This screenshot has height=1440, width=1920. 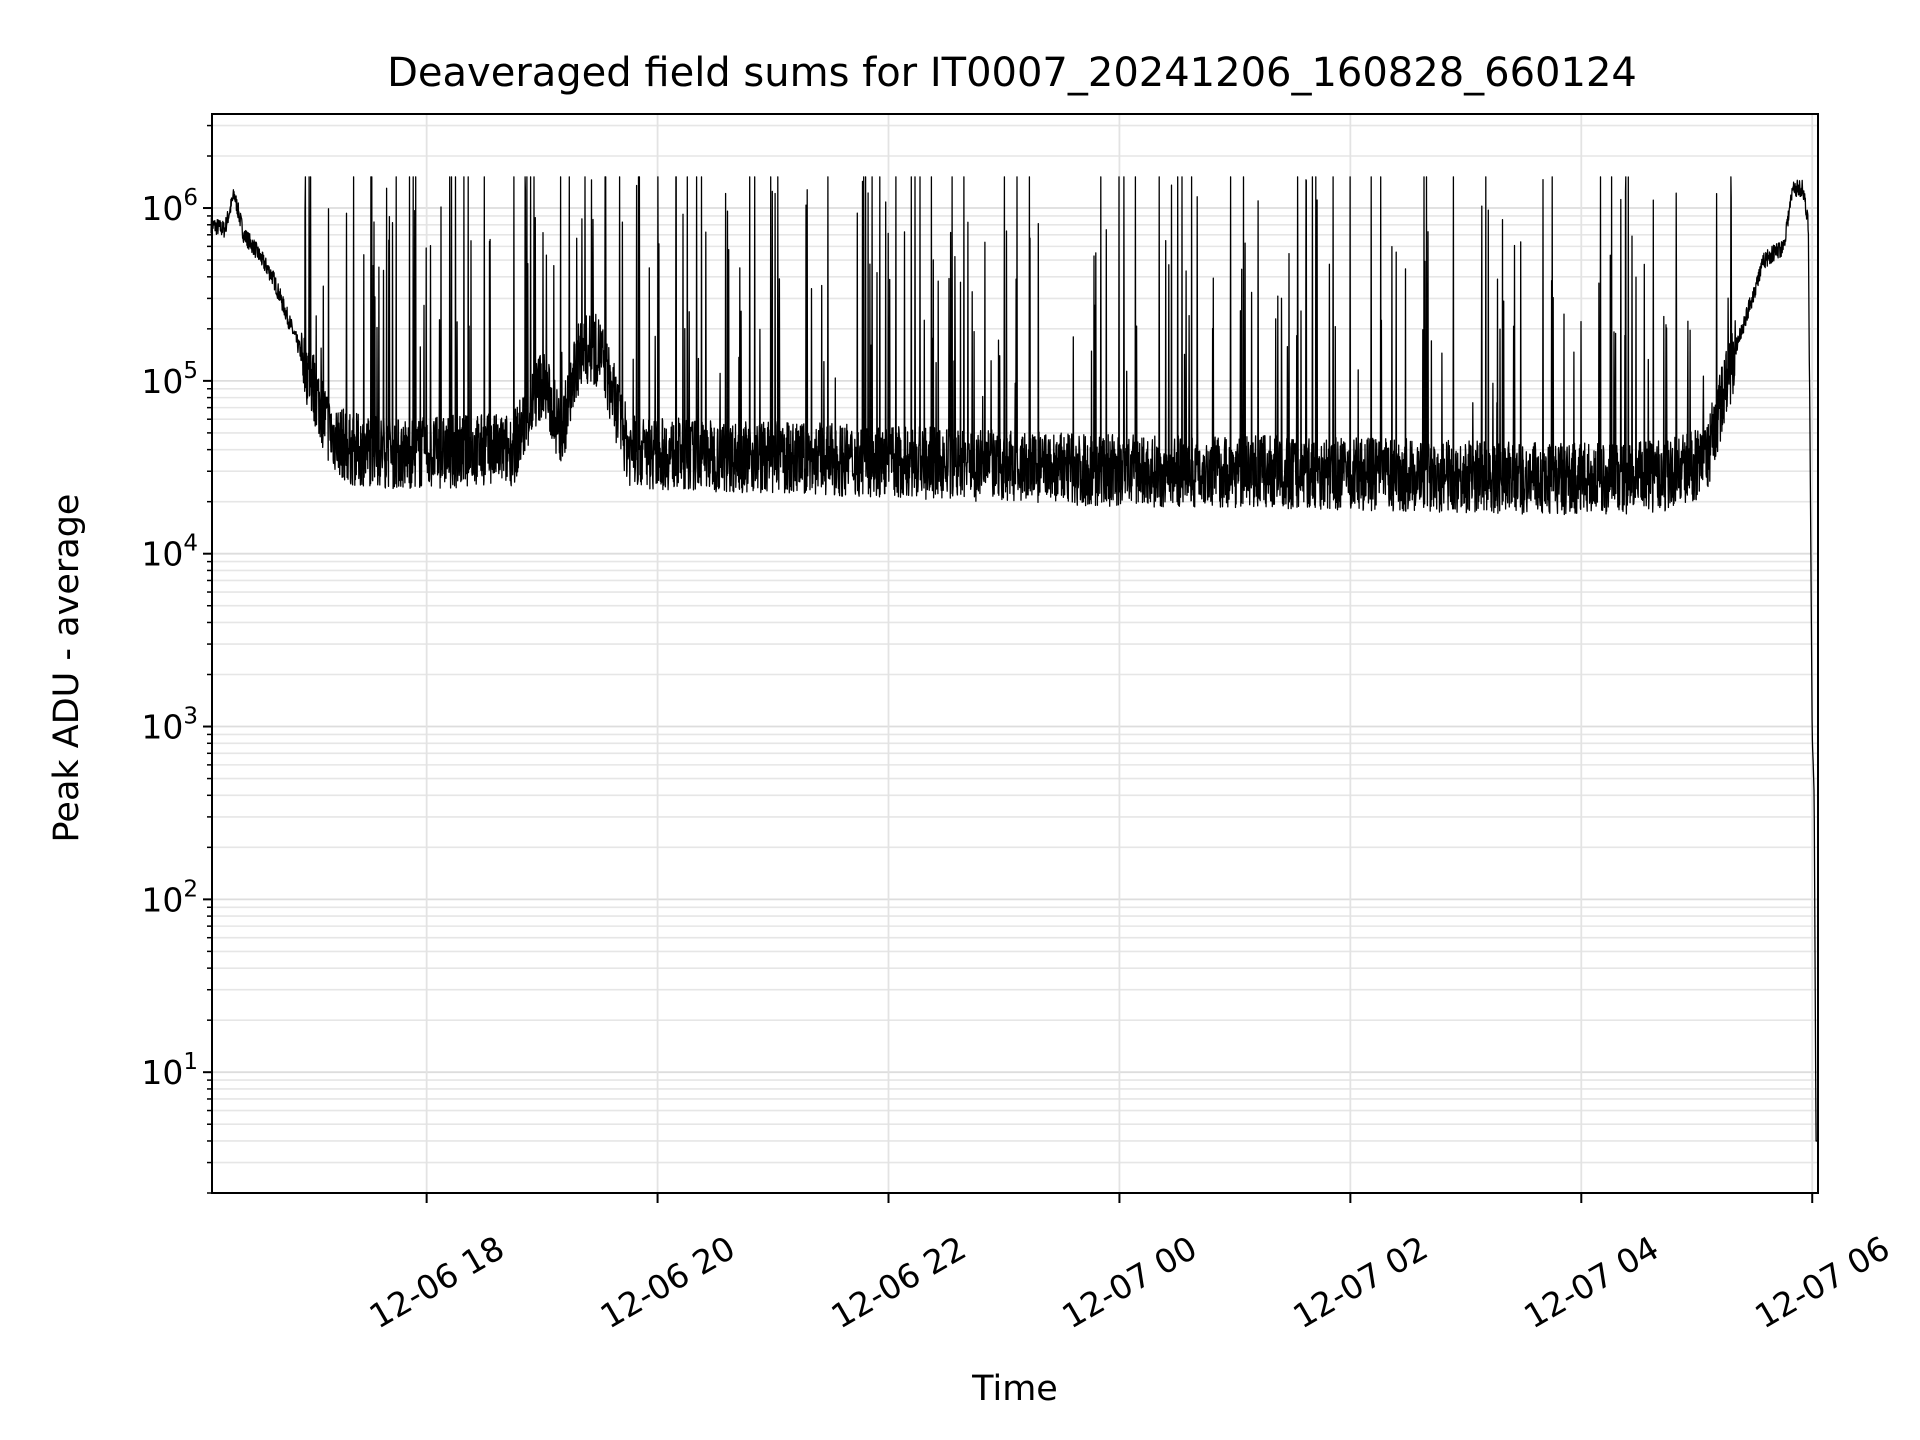 What do you see at coordinates (67, 668) in the screenshot?
I see `y-axis-label: Peak ADU - average` at bounding box center [67, 668].